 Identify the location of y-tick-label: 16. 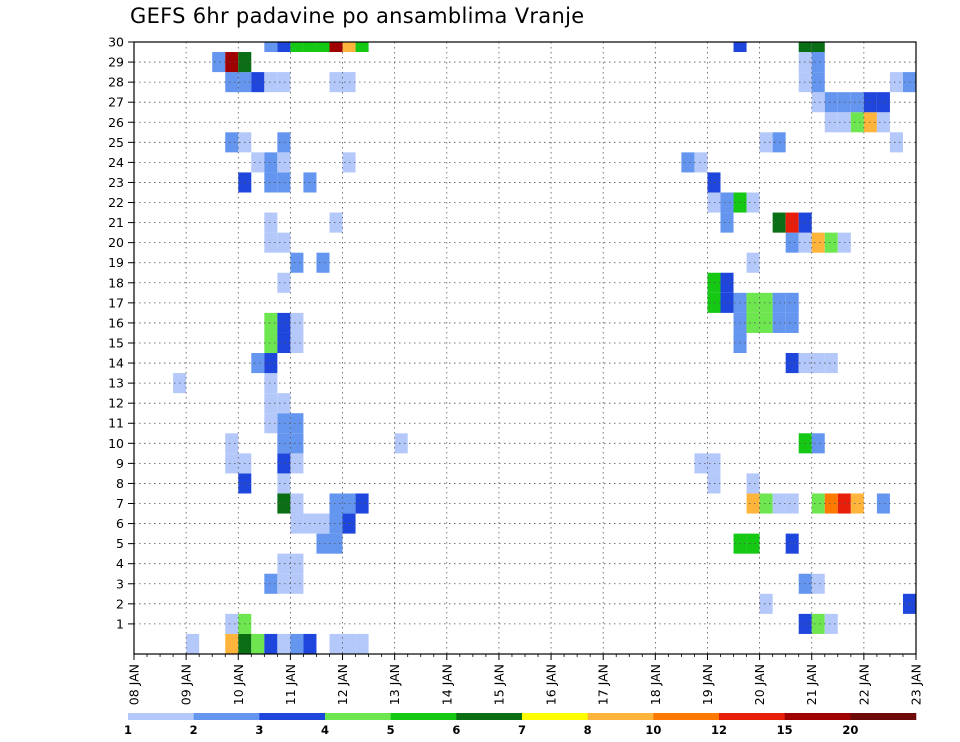
(116, 322).